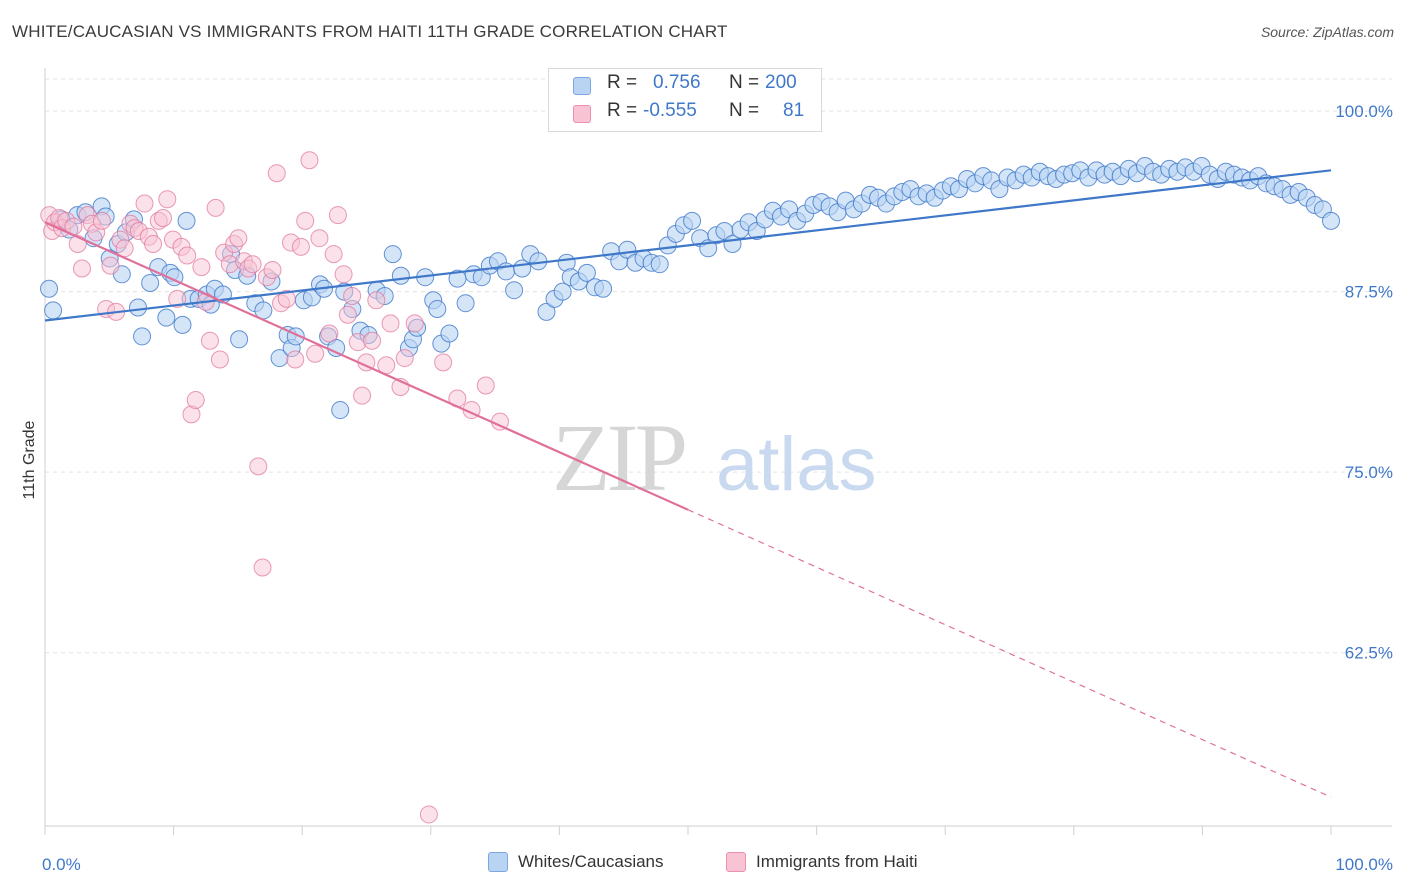  What do you see at coordinates (781, 82) in the screenshot?
I see `stats-n-value: 200` at bounding box center [781, 82].